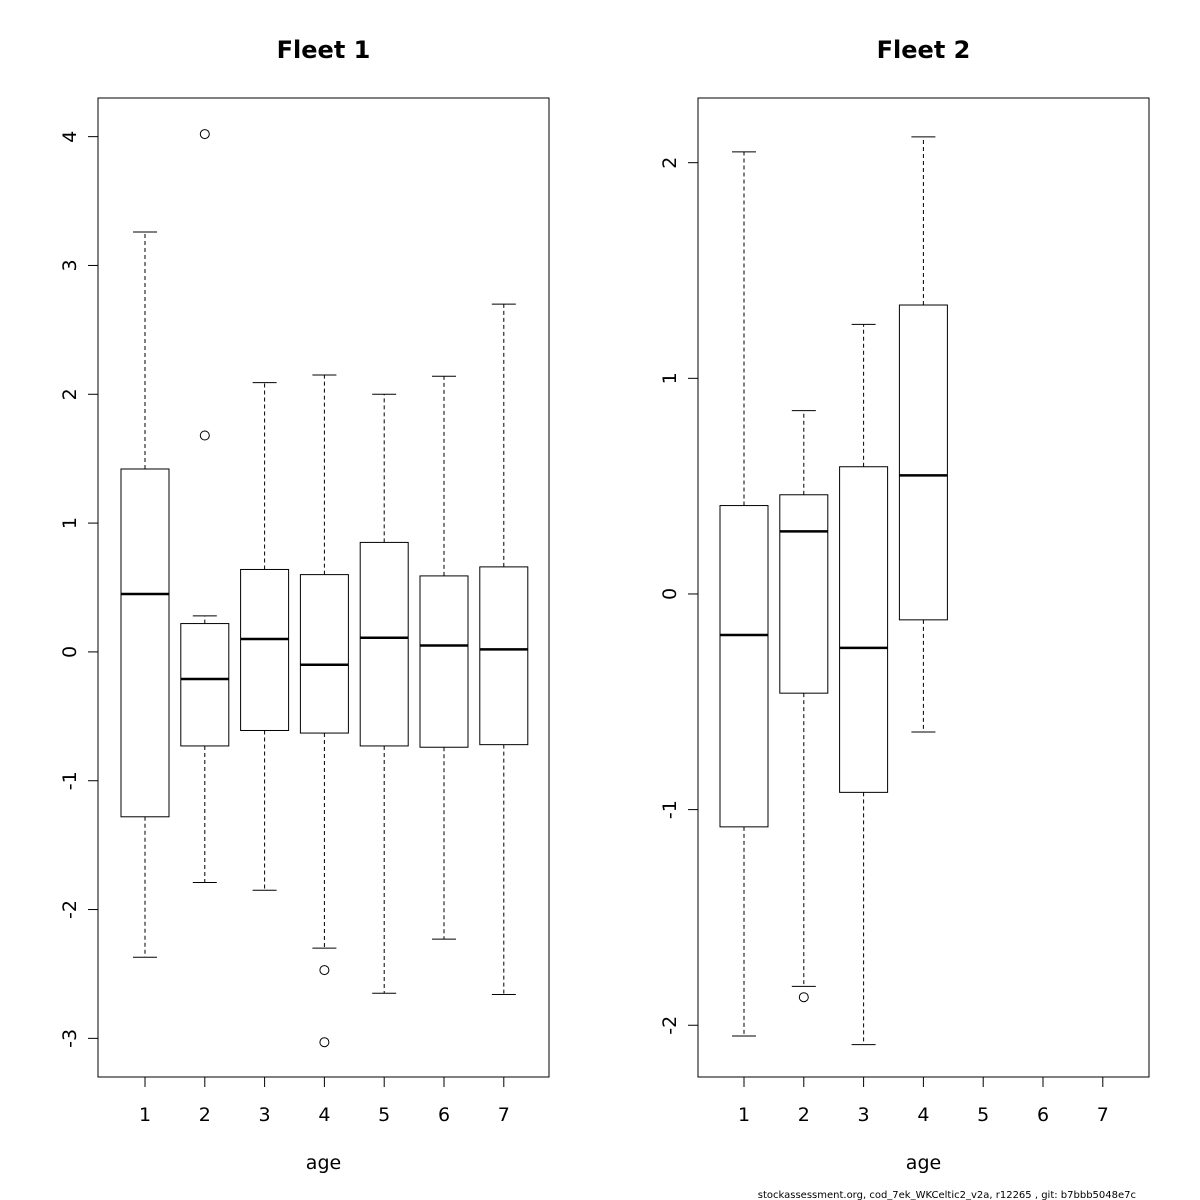 The width and height of the screenshot is (1200, 1200). Describe the element at coordinates (924, 50) in the screenshot. I see `chart-title: Fleet 2` at that location.